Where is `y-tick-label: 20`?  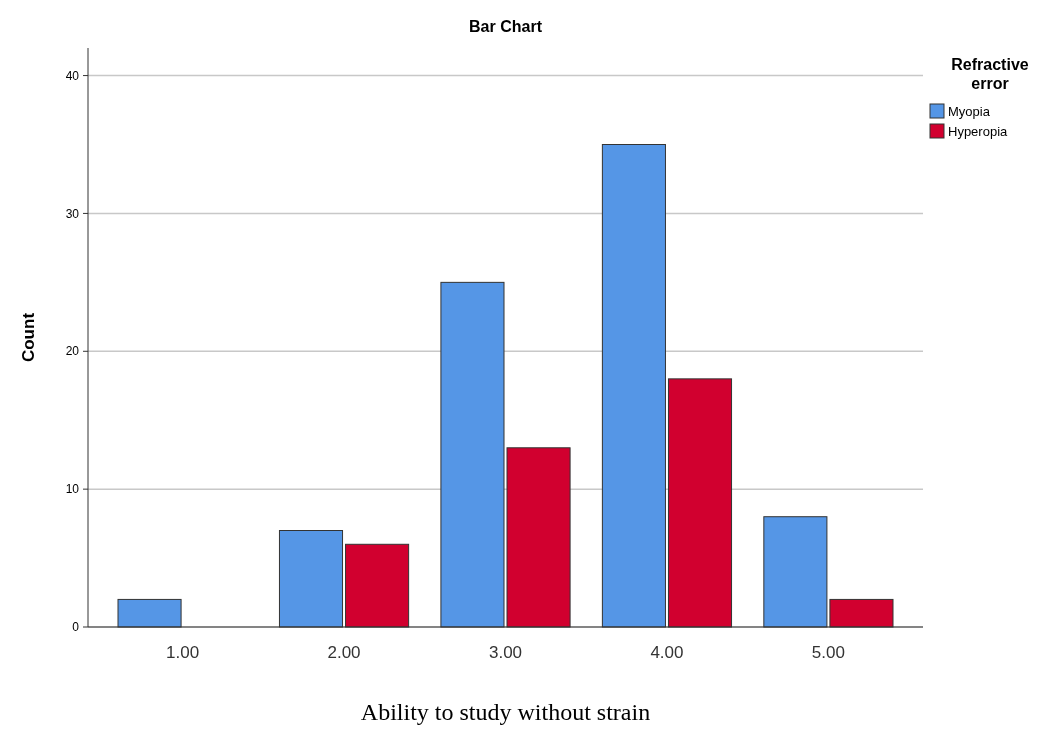
y-tick-label: 20 is located at coordinates (72, 351).